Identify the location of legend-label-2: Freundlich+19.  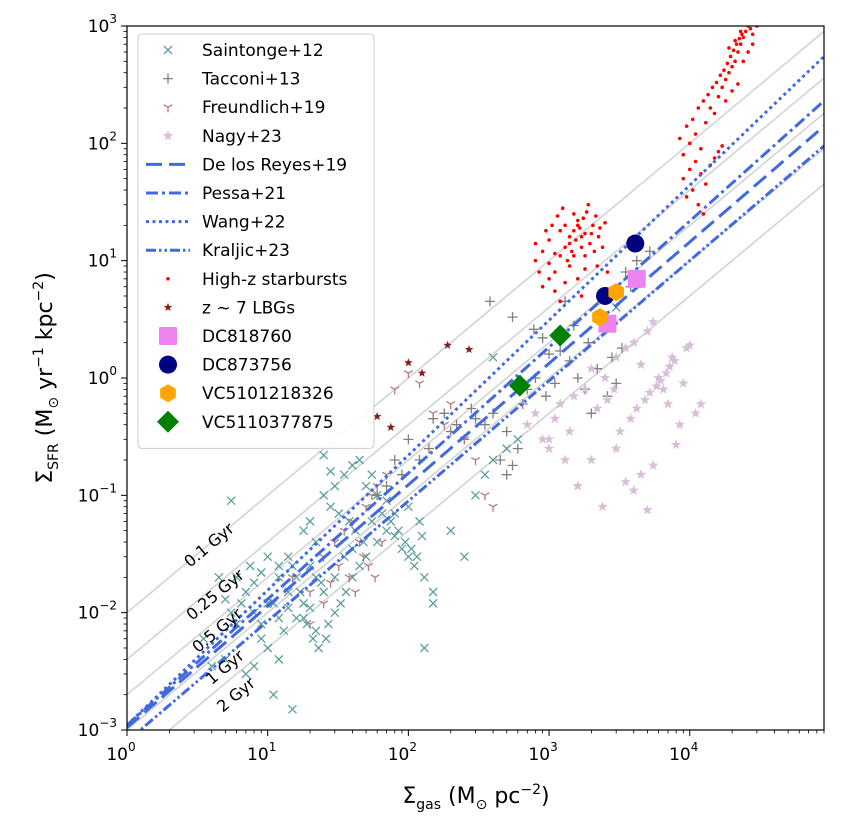
(263, 108).